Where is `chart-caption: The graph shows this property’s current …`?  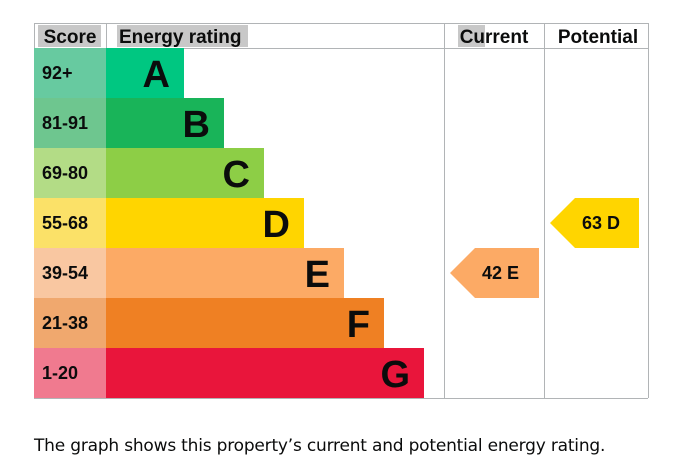
chart-caption: The graph shows this property’s current … is located at coordinates (320, 446).